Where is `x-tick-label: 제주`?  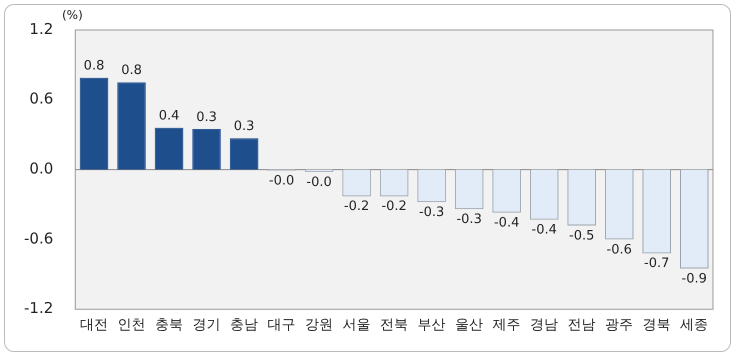 x-tick-label: 제주 is located at coordinates (506, 325).